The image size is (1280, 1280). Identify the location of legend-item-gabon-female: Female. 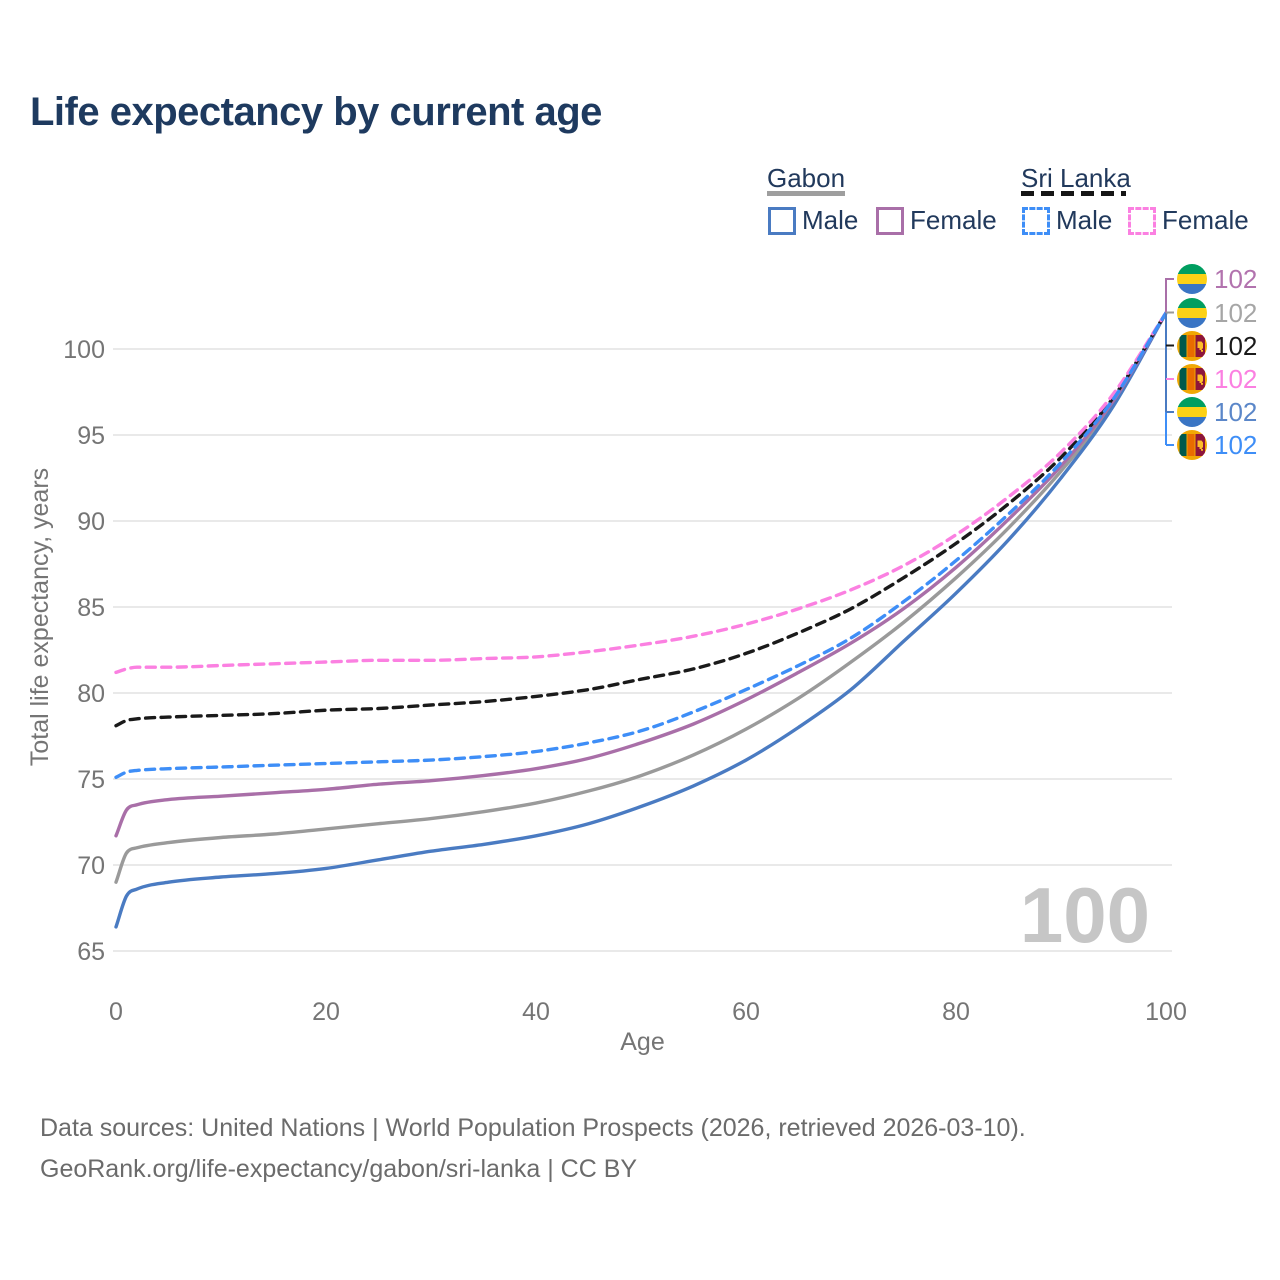
(936, 220).